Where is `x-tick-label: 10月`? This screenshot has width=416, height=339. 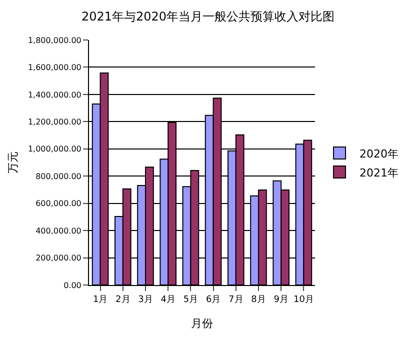 x-tick-label: 10月 is located at coordinates (303, 299).